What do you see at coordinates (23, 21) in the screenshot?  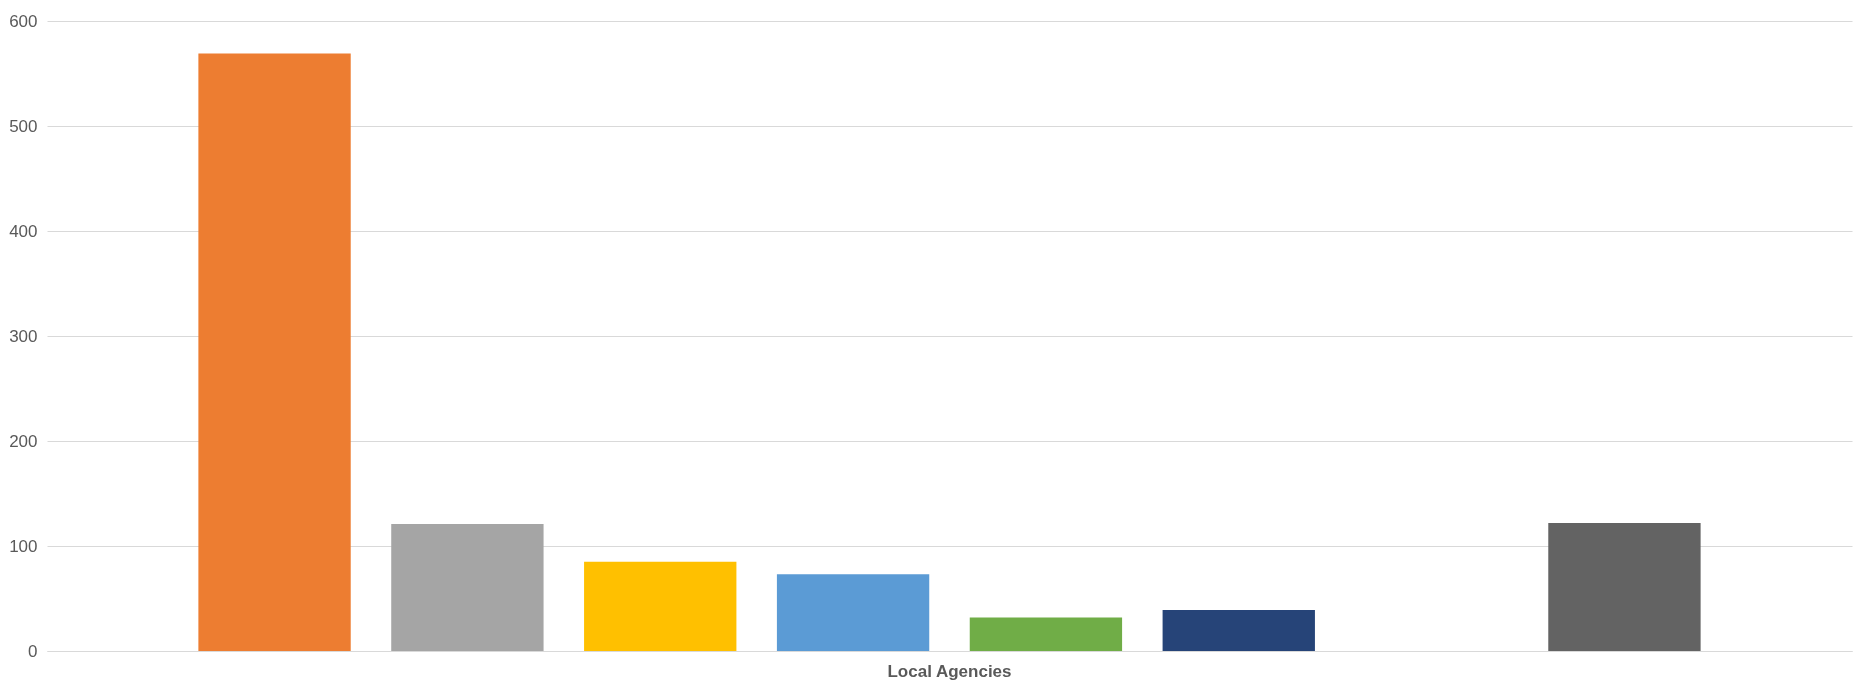 I see `y-tick-label: 600` at bounding box center [23, 21].